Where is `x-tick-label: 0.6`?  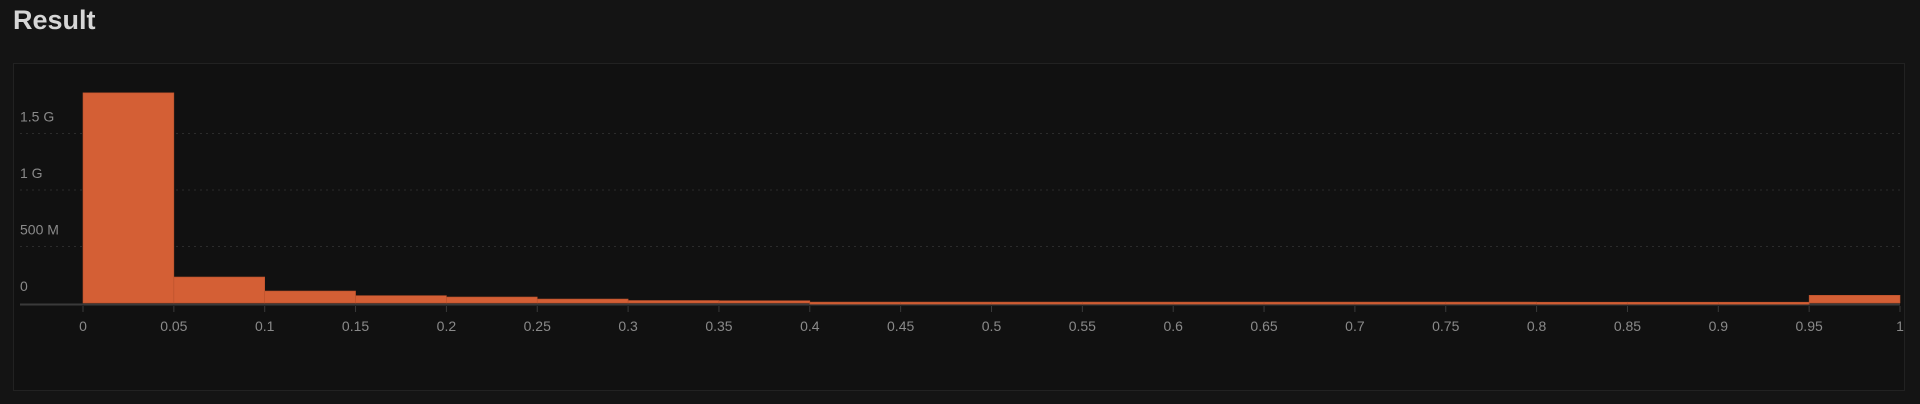
x-tick-label: 0.6 is located at coordinates (1173, 326).